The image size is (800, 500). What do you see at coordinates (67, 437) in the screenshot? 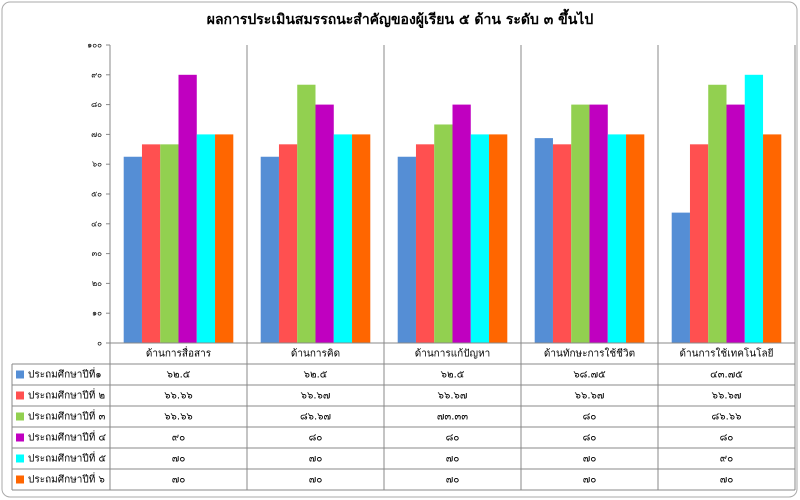
I see `legend-label: ประถมศึกษาปีที่ ๔` at bounding box center [67, 437].